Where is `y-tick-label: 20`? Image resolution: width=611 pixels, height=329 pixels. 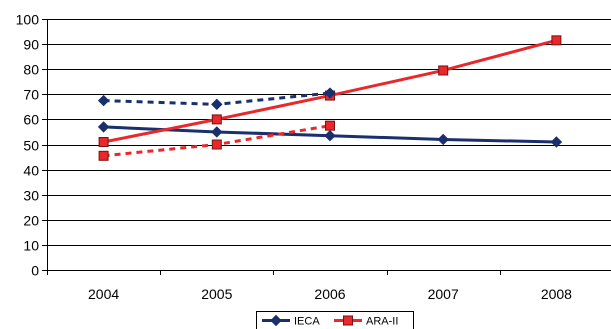 y-tick-label: 20 is located at coordinates (31, 221).